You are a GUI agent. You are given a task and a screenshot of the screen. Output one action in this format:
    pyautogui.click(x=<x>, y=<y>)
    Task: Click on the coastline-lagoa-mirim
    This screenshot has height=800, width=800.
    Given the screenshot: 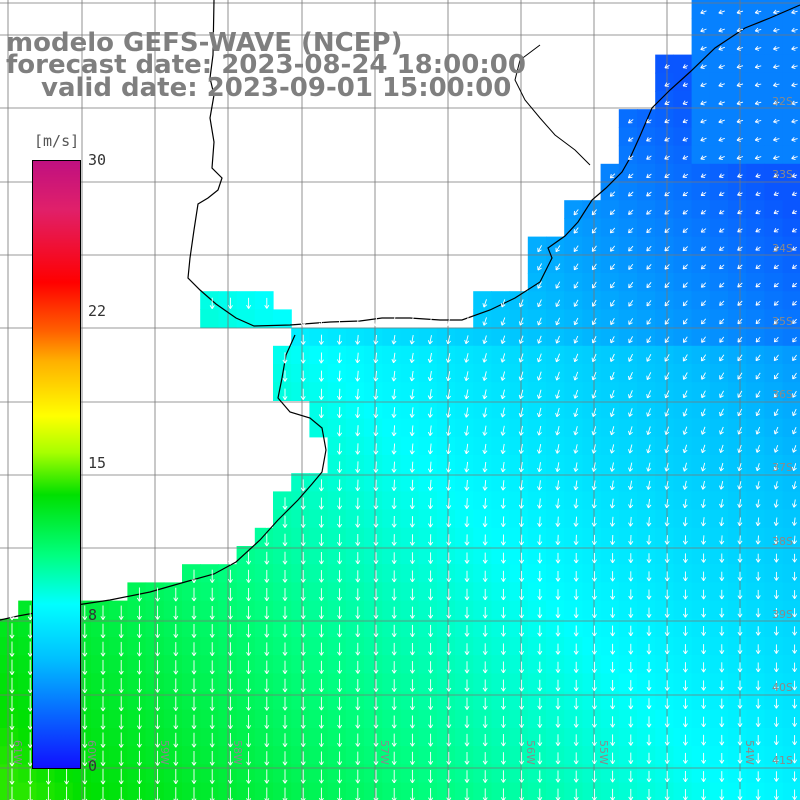 What is the action you would take?
    pyautogui.click(x=552, y=105)
    